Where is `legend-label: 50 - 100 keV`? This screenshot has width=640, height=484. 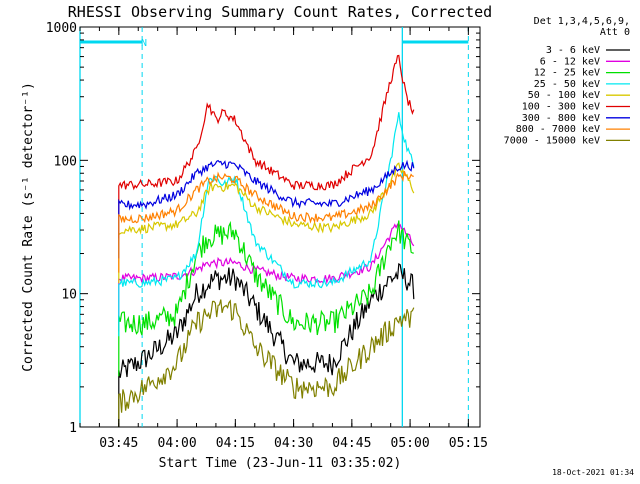
legend-label: 50 - 100 keV is located at coordinates (564, 95).